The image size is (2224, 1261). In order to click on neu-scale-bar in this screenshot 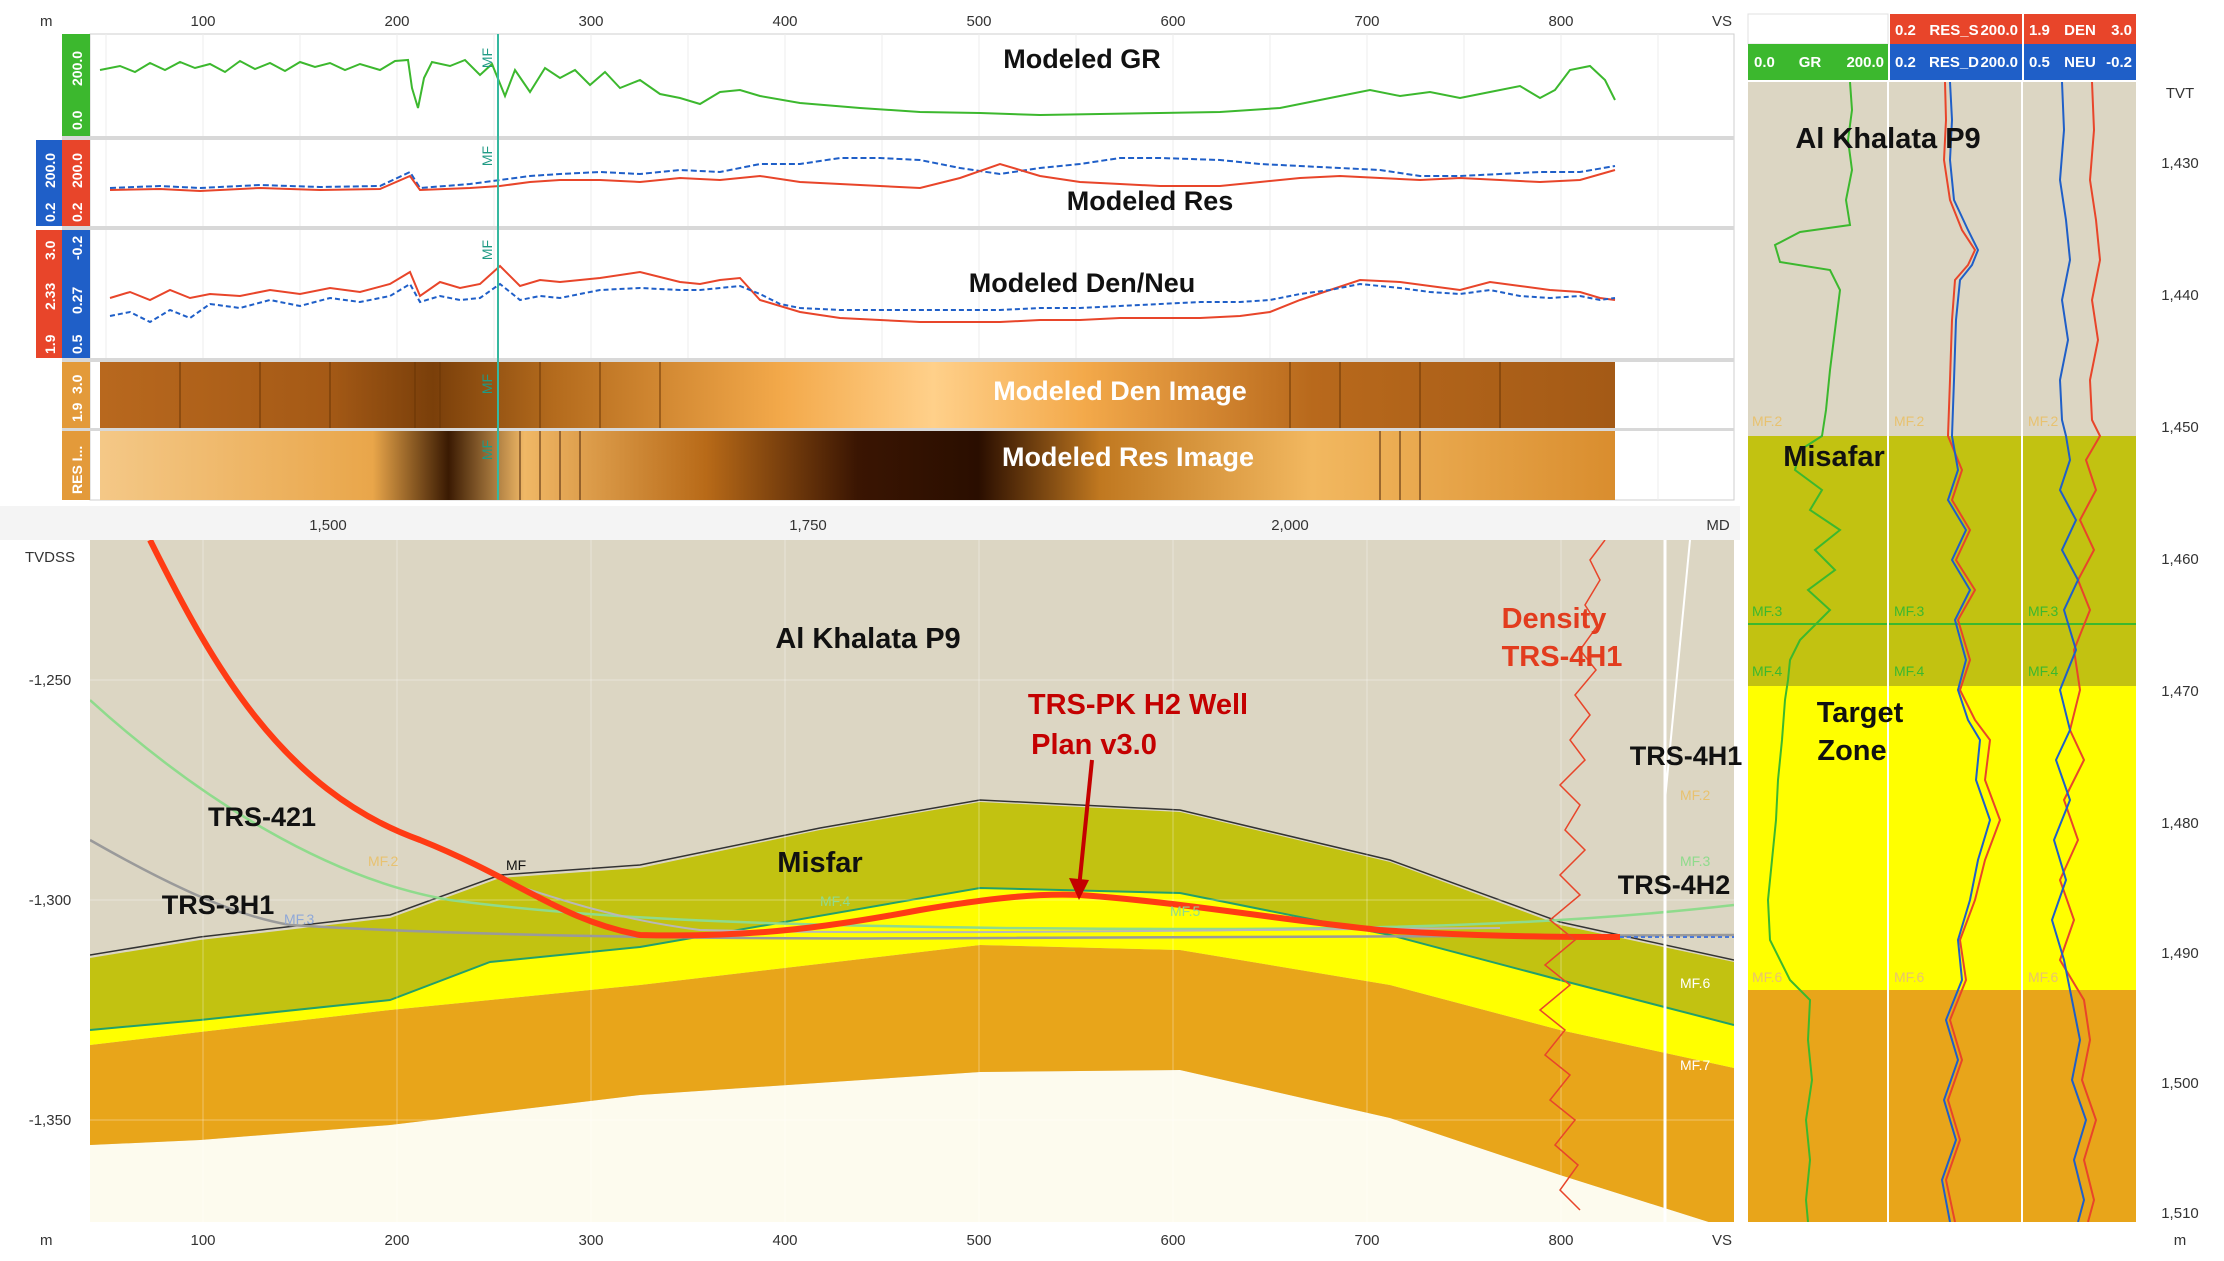, I will do `click(76, 294)`.